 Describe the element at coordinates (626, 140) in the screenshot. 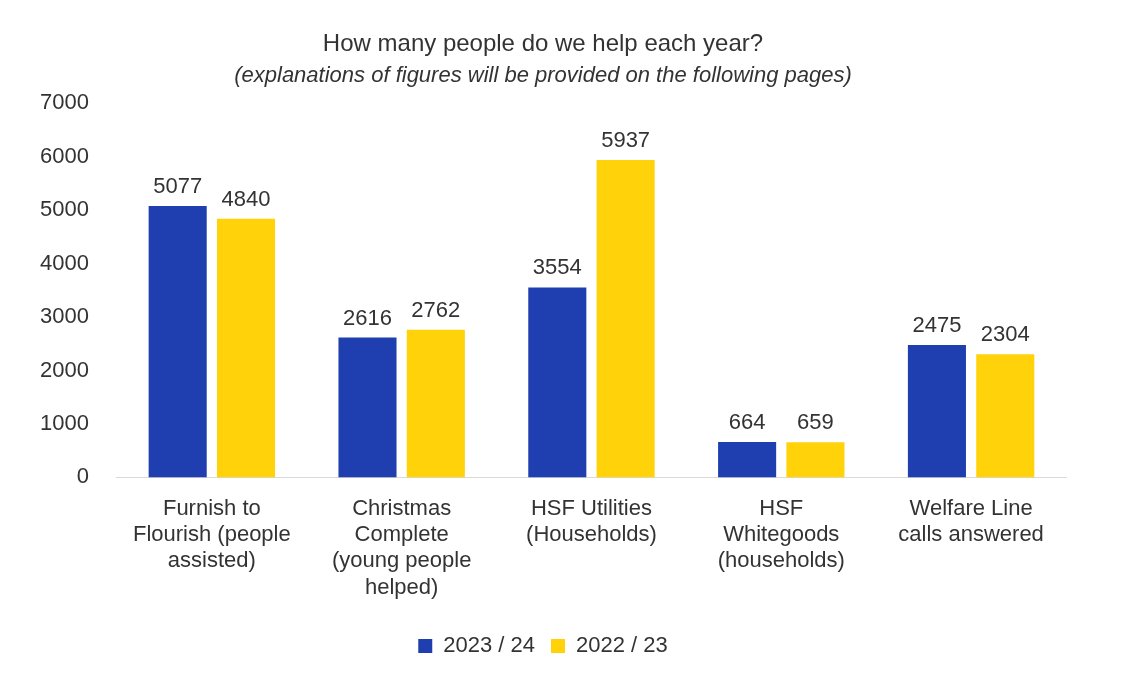

I see `data-label: 5937` at that location.